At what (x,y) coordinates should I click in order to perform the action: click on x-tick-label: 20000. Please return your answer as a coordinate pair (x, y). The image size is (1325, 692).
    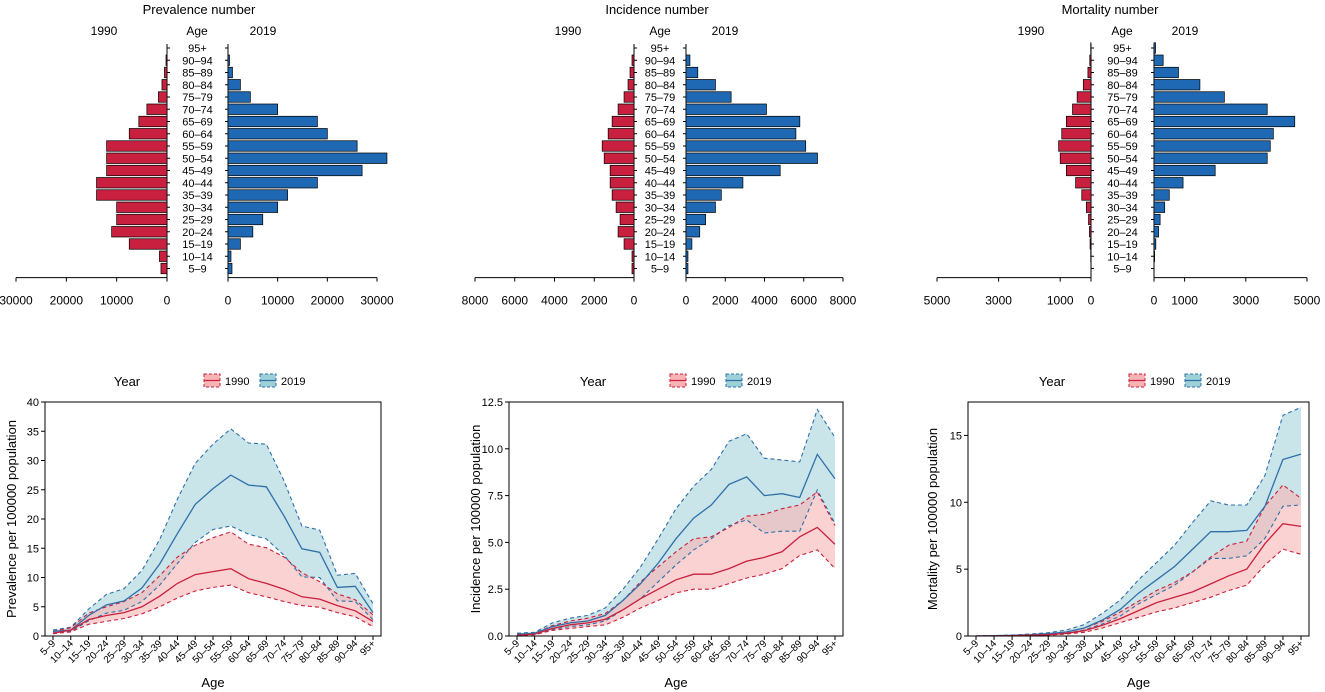
    Looking at the image, I should click on (67, 301).